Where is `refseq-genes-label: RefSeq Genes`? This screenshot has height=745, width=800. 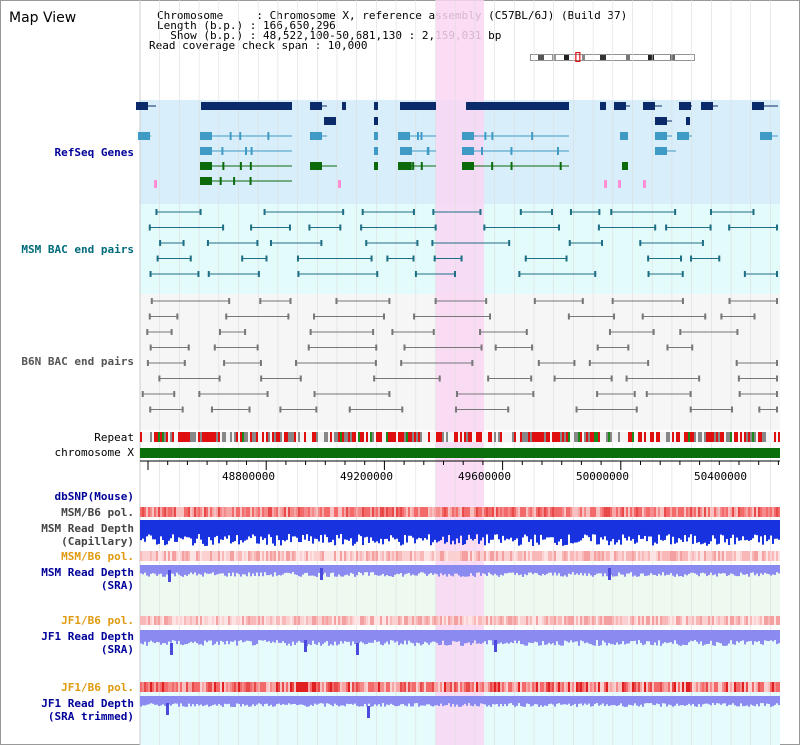 refseq-genes-label: RefSeq Genes is located at coordinates (94, 152).